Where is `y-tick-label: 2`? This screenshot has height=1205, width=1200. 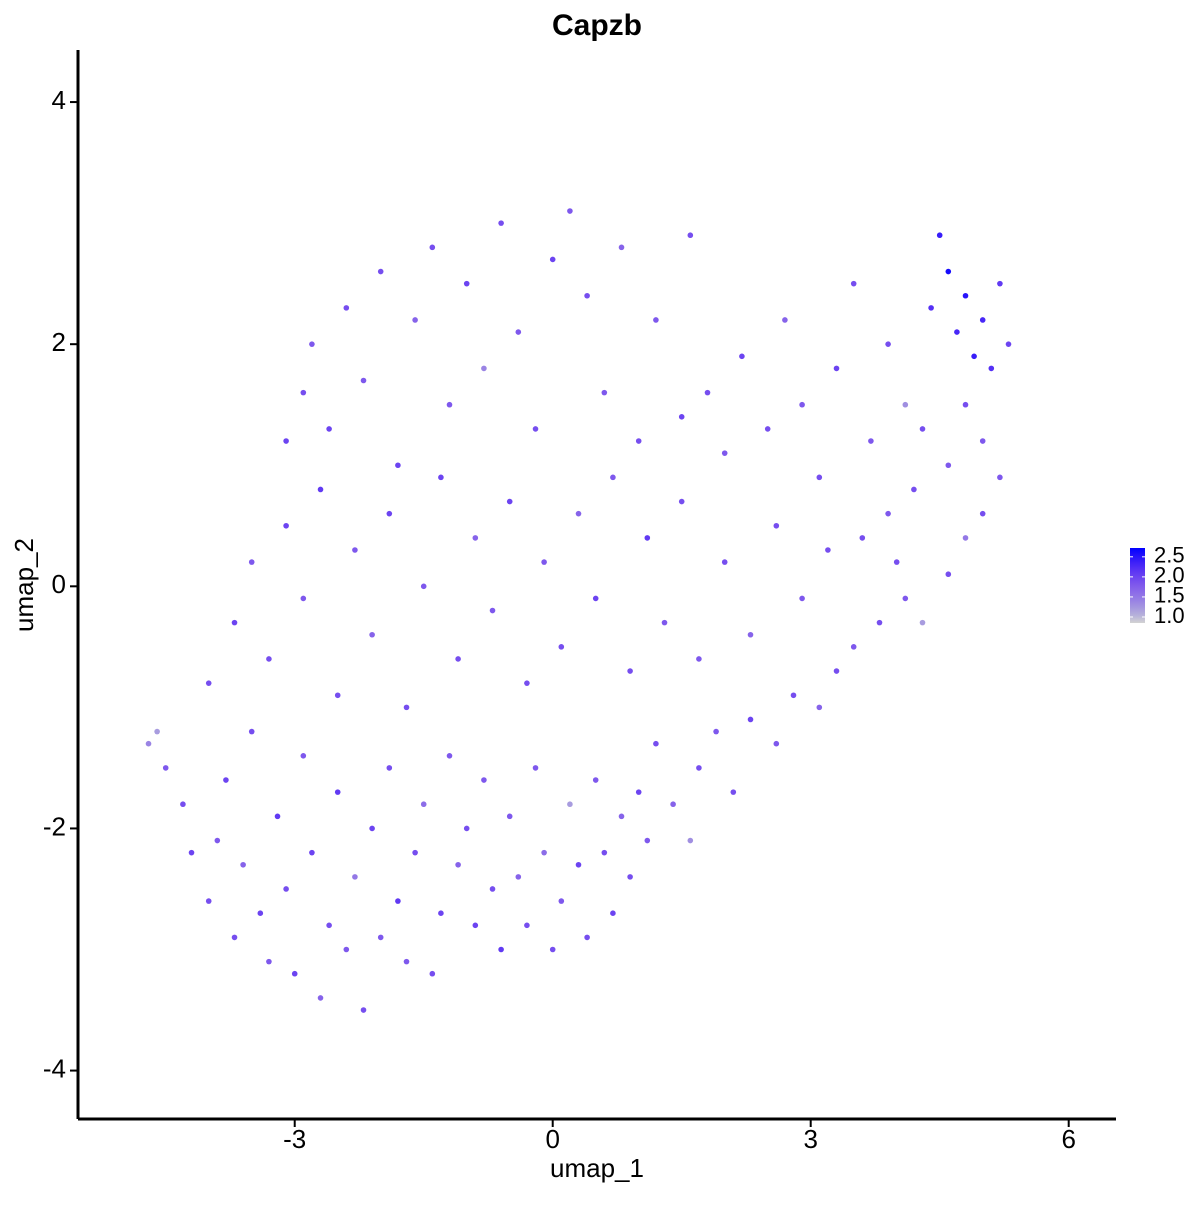 y-tick-label: 2 is located at coordinates (59, 342).